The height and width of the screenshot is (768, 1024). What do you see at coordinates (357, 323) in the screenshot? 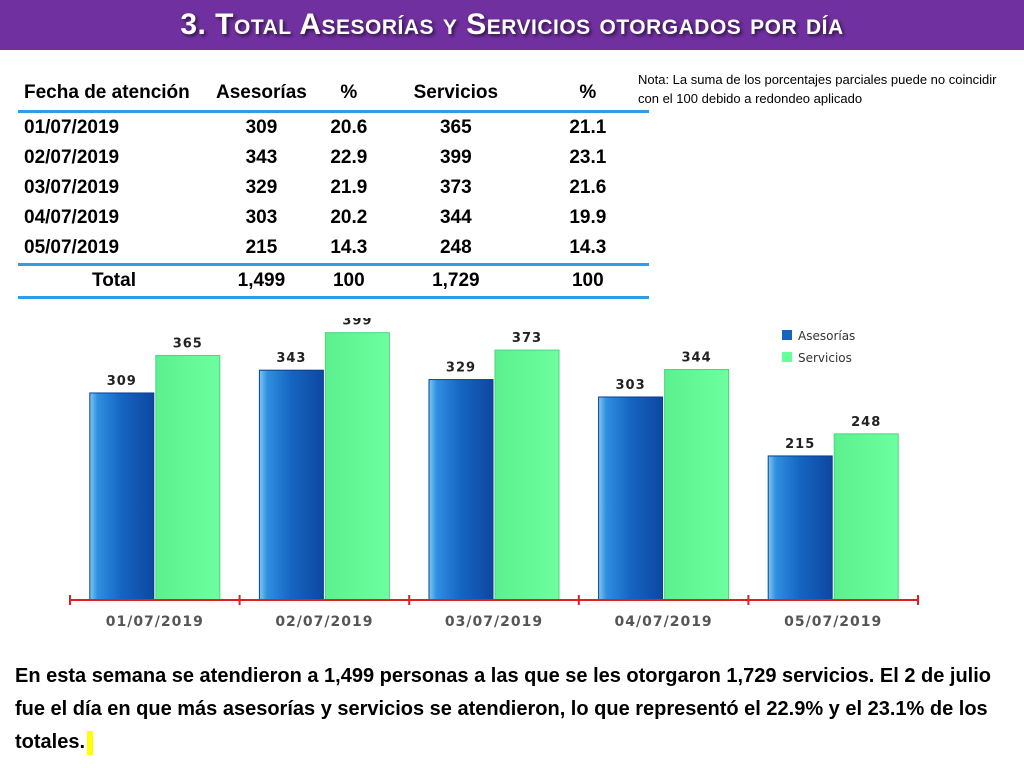
I see `data-label: 399` at bounding box center [357, 323].